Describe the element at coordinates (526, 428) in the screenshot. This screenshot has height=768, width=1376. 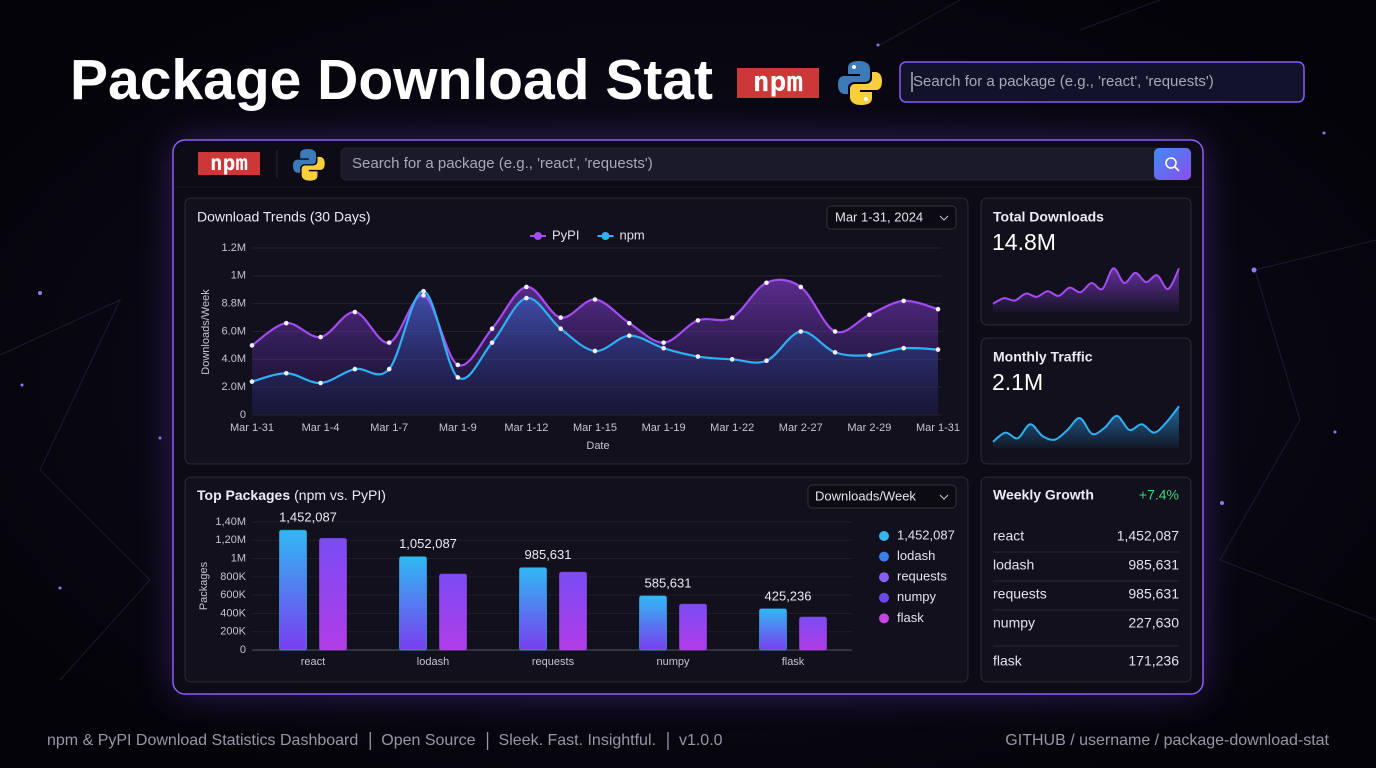
I see `x-tick-label: Mar 1-12` at that location.